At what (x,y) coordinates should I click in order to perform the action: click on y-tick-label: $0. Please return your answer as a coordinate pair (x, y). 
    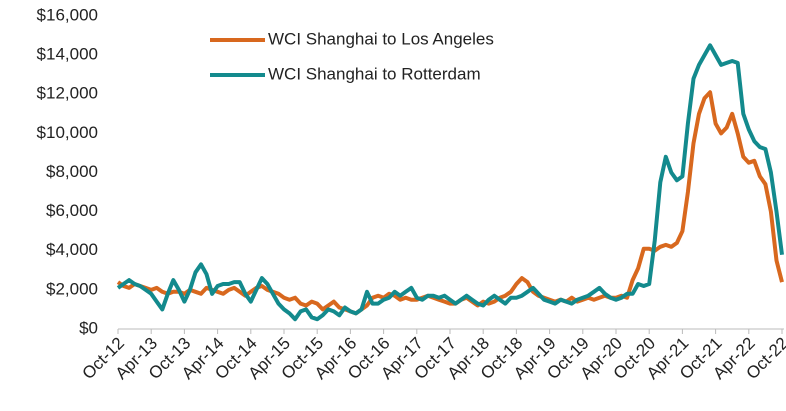
    Looking at the image, I should click on (88, 327).